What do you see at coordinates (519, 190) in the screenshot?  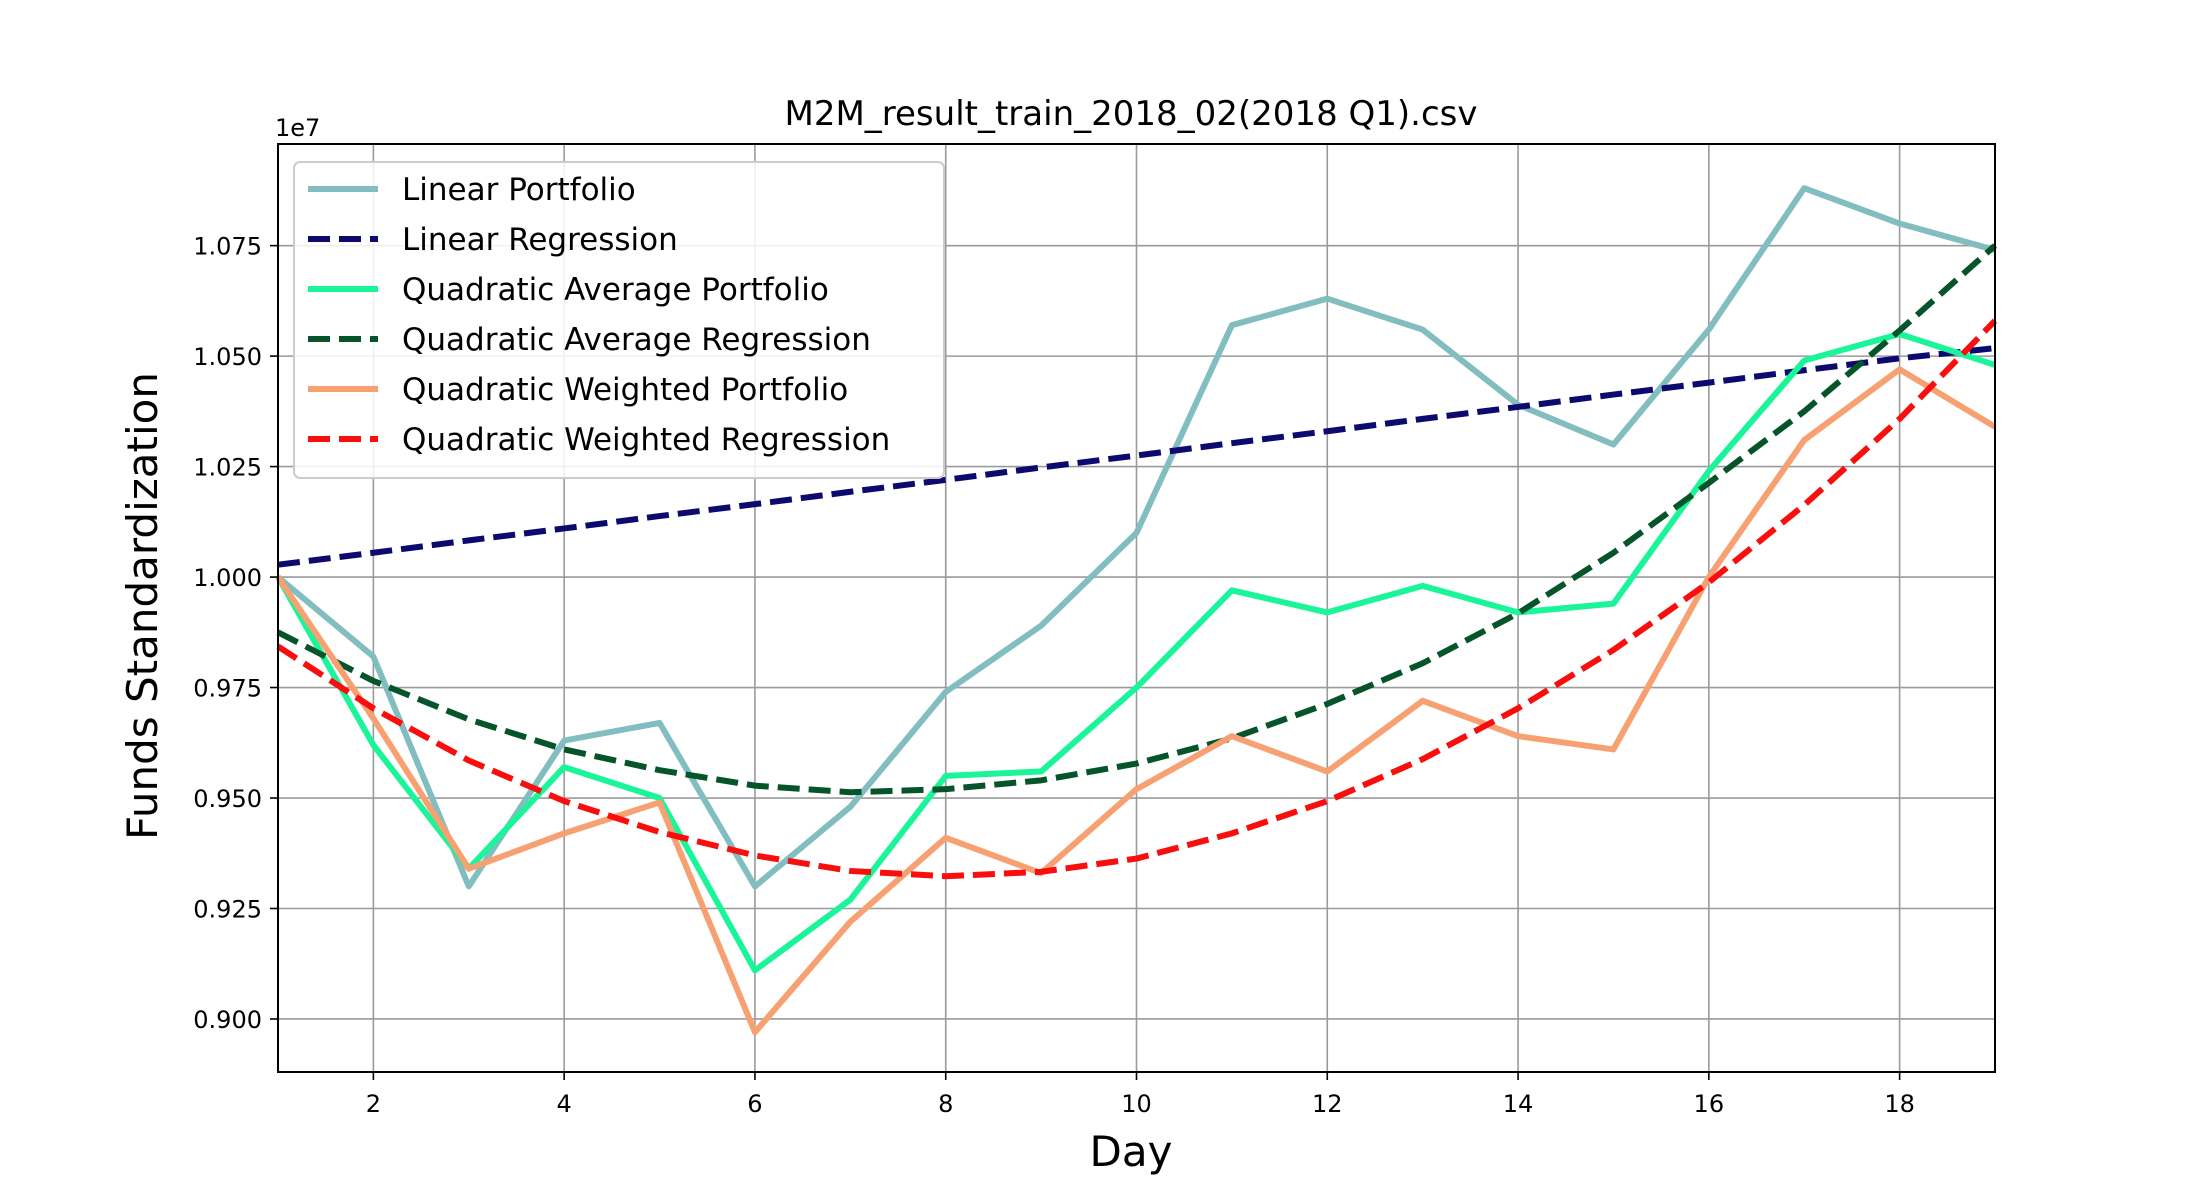 I see `legend-label-linear-portfolio: Linear Portfolio` at bounding box center [519, 190].